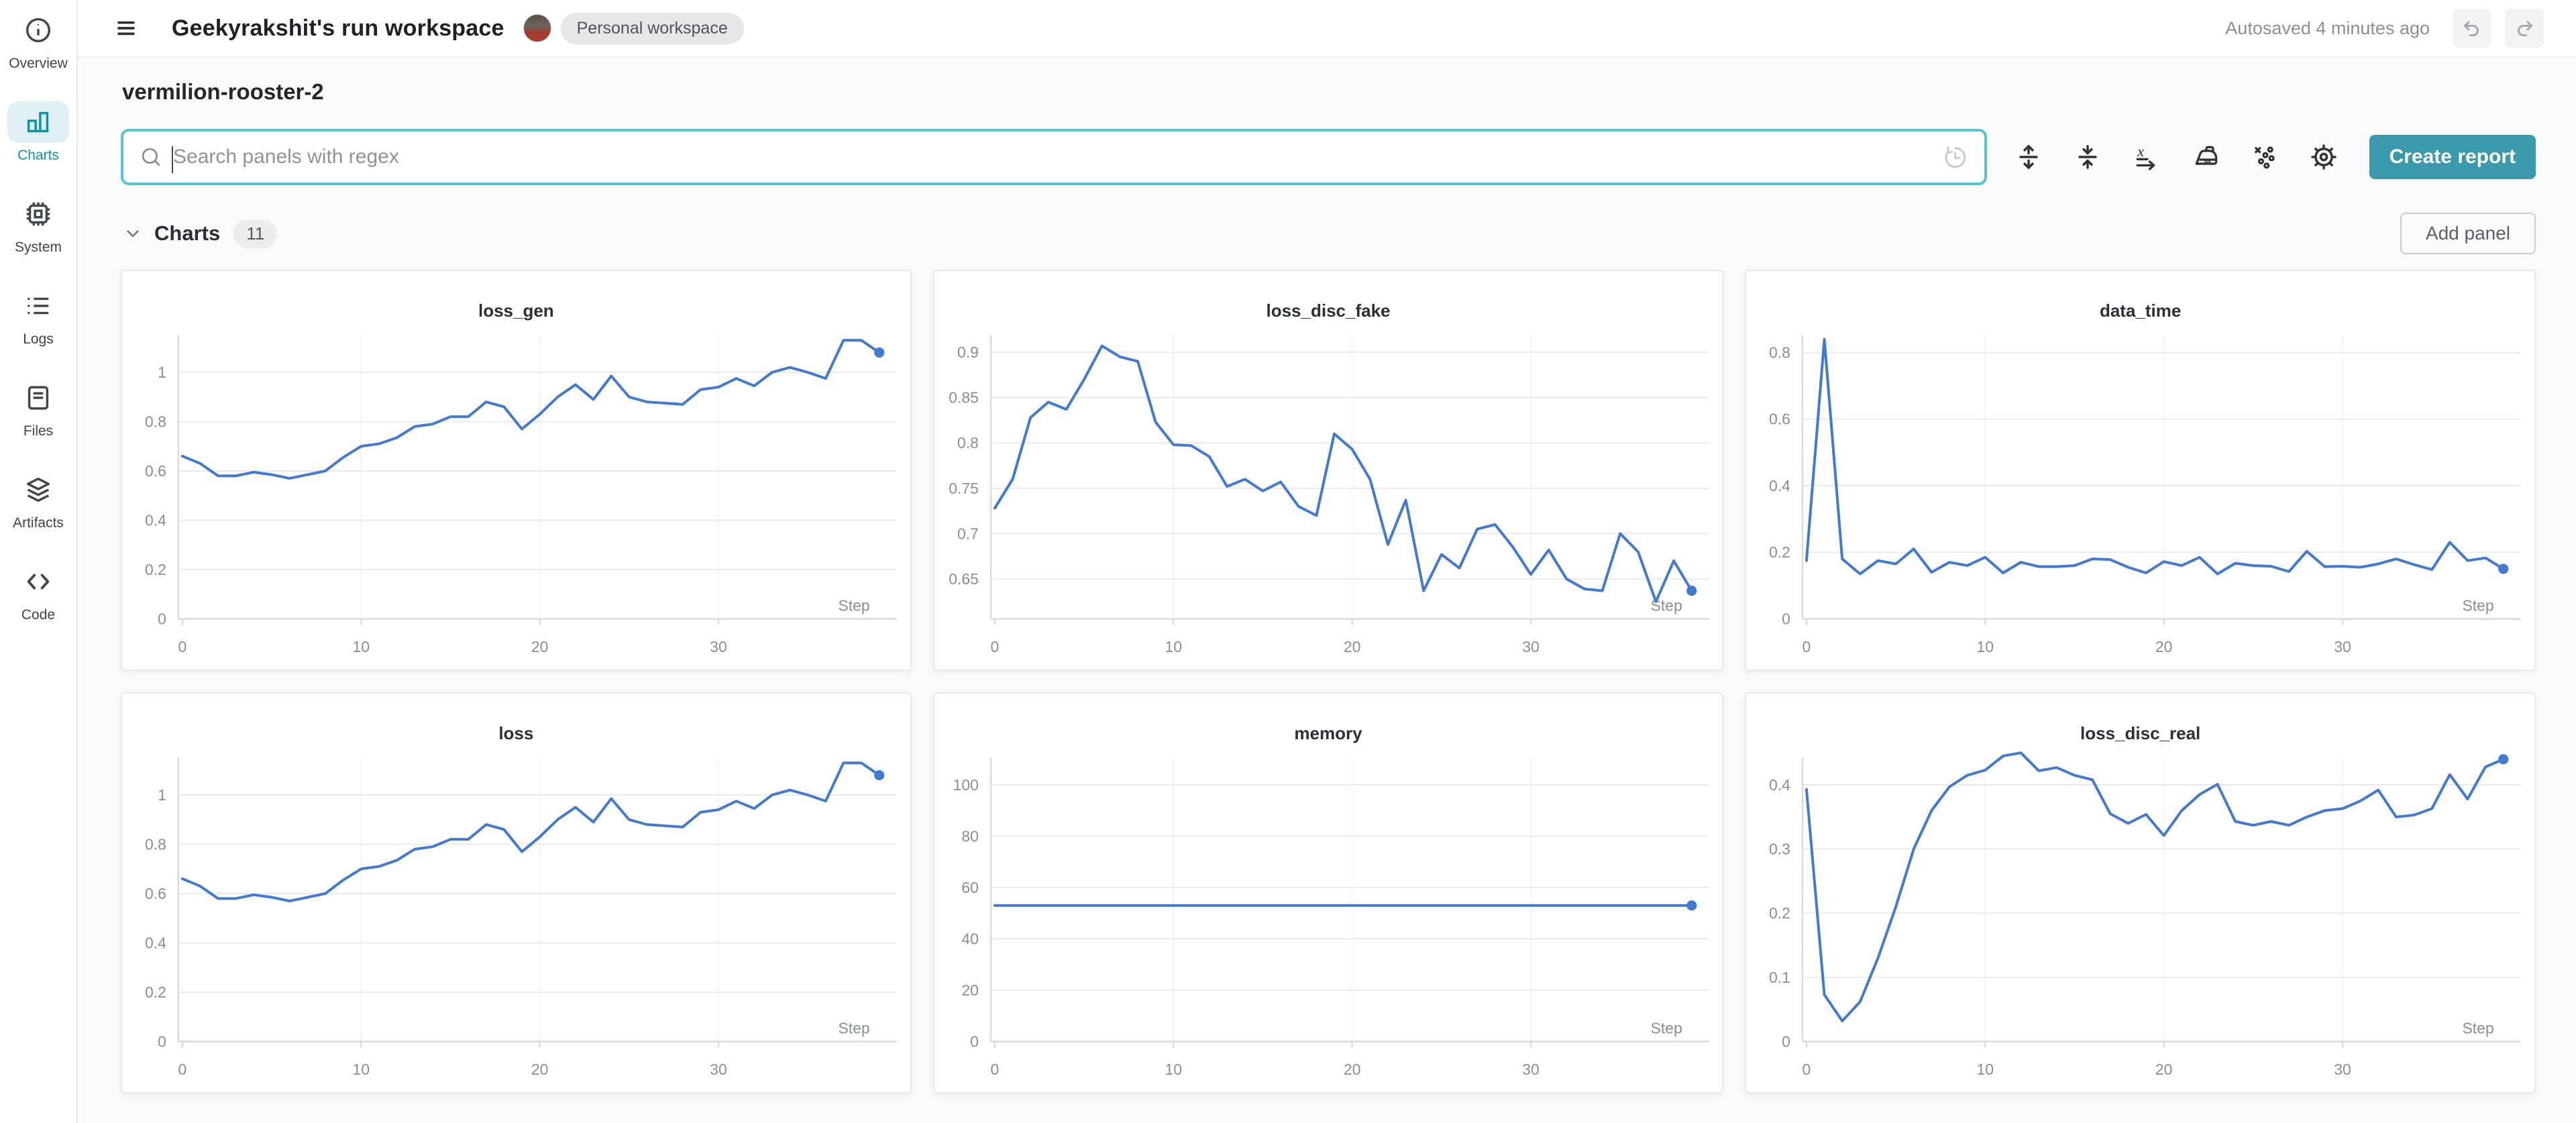 The width and height of the screenshot is (2576, 1123). What do you see at coordinates (965, 785) in the screenshot?
I see `svg-text: 100` at bounding box center [965, 785].